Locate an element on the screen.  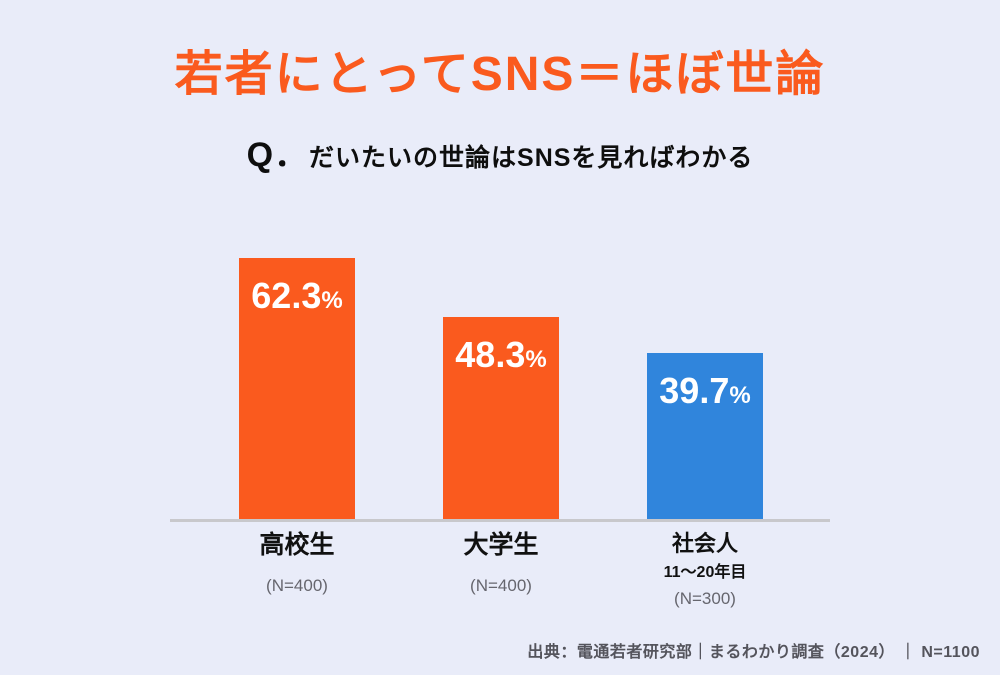
category-label-group: 社会人 11〜20年目 (N=300) is located at coordinates (705, 570).